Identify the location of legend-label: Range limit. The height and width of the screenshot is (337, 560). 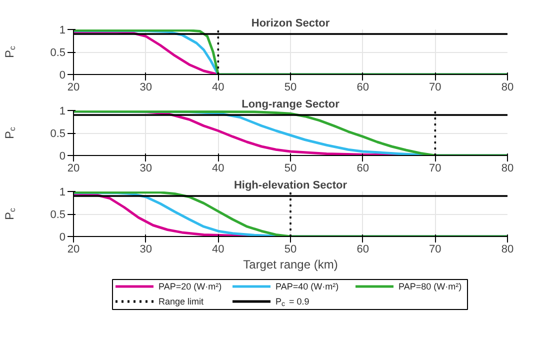
(181, 301).